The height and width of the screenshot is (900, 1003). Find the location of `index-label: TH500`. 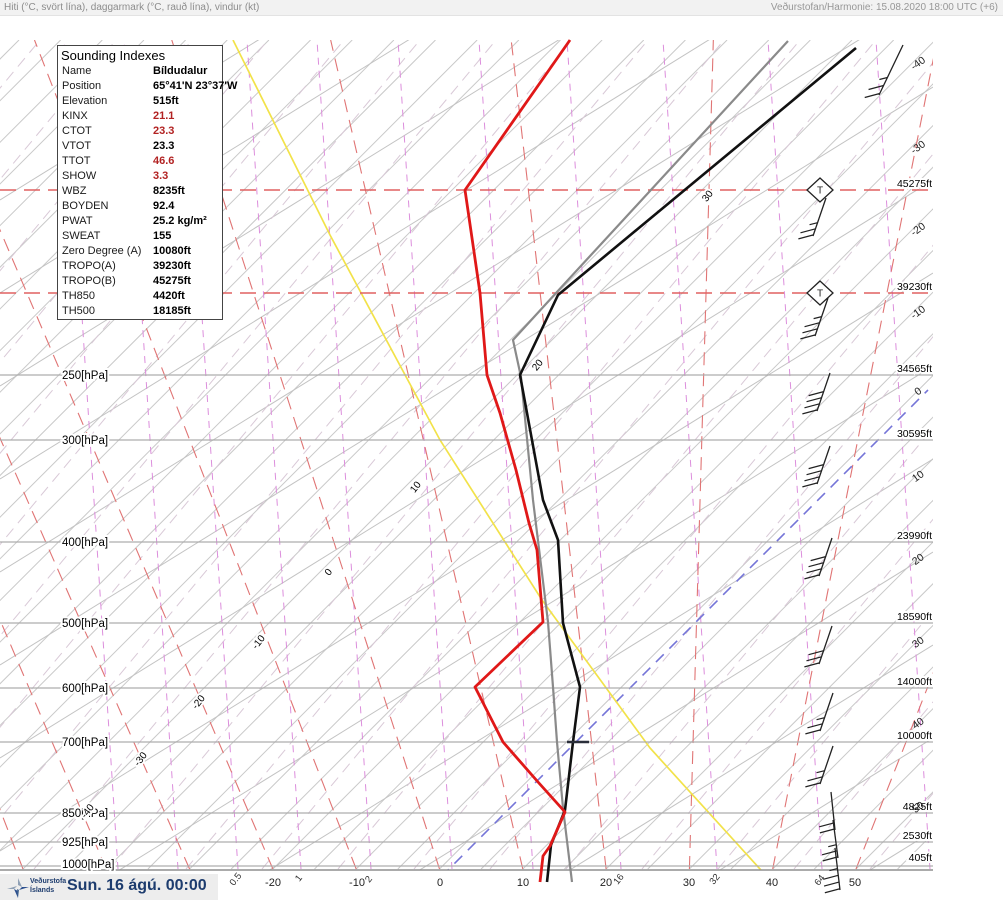

index-label: TH500 is located at coordinates (79, 311).